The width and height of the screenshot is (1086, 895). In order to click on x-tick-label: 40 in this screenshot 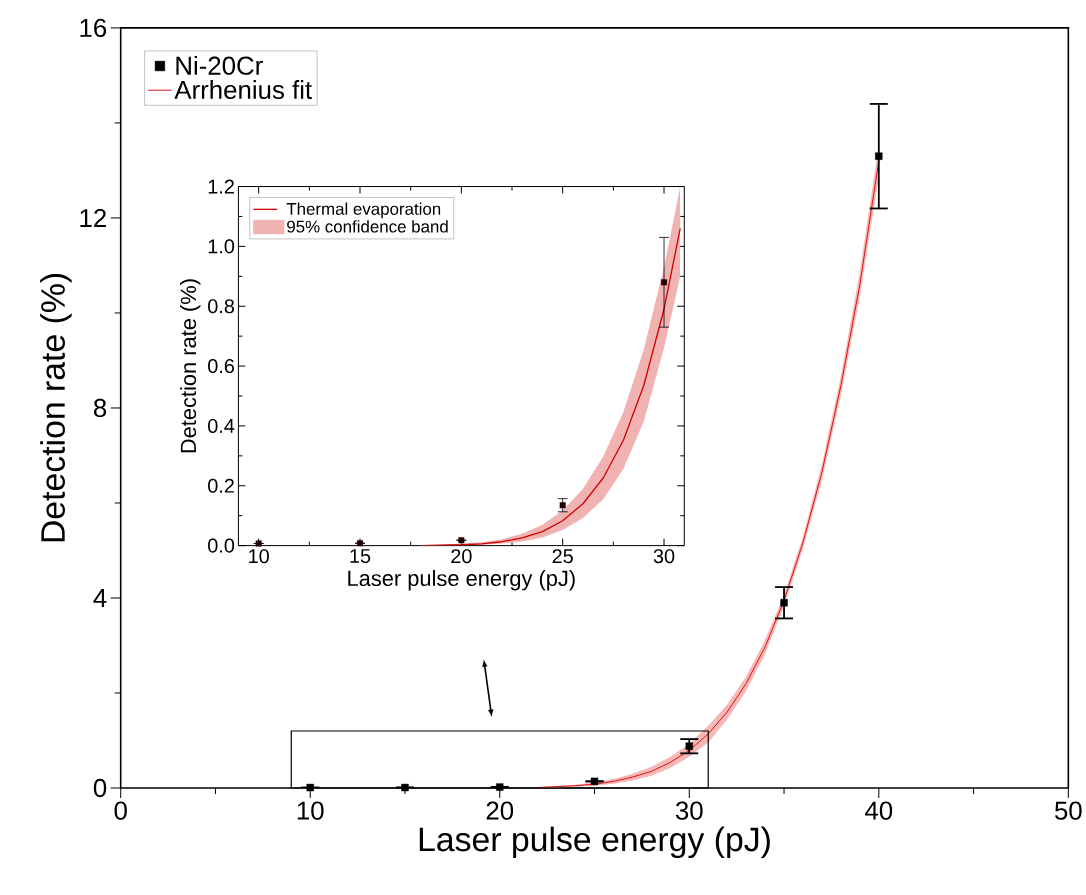, I will do `click(879, 810)`.